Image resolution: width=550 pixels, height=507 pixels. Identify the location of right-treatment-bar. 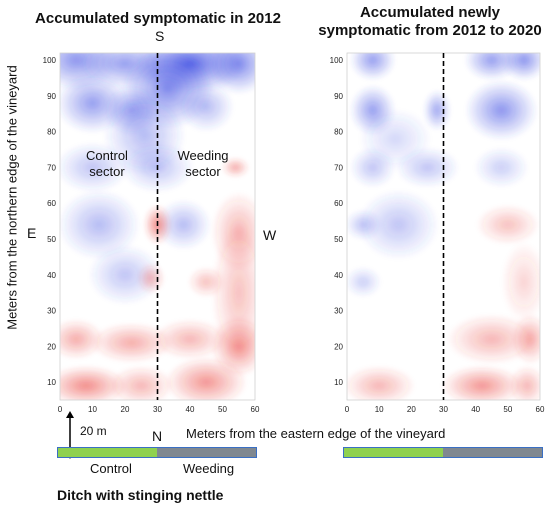
(443, 452).